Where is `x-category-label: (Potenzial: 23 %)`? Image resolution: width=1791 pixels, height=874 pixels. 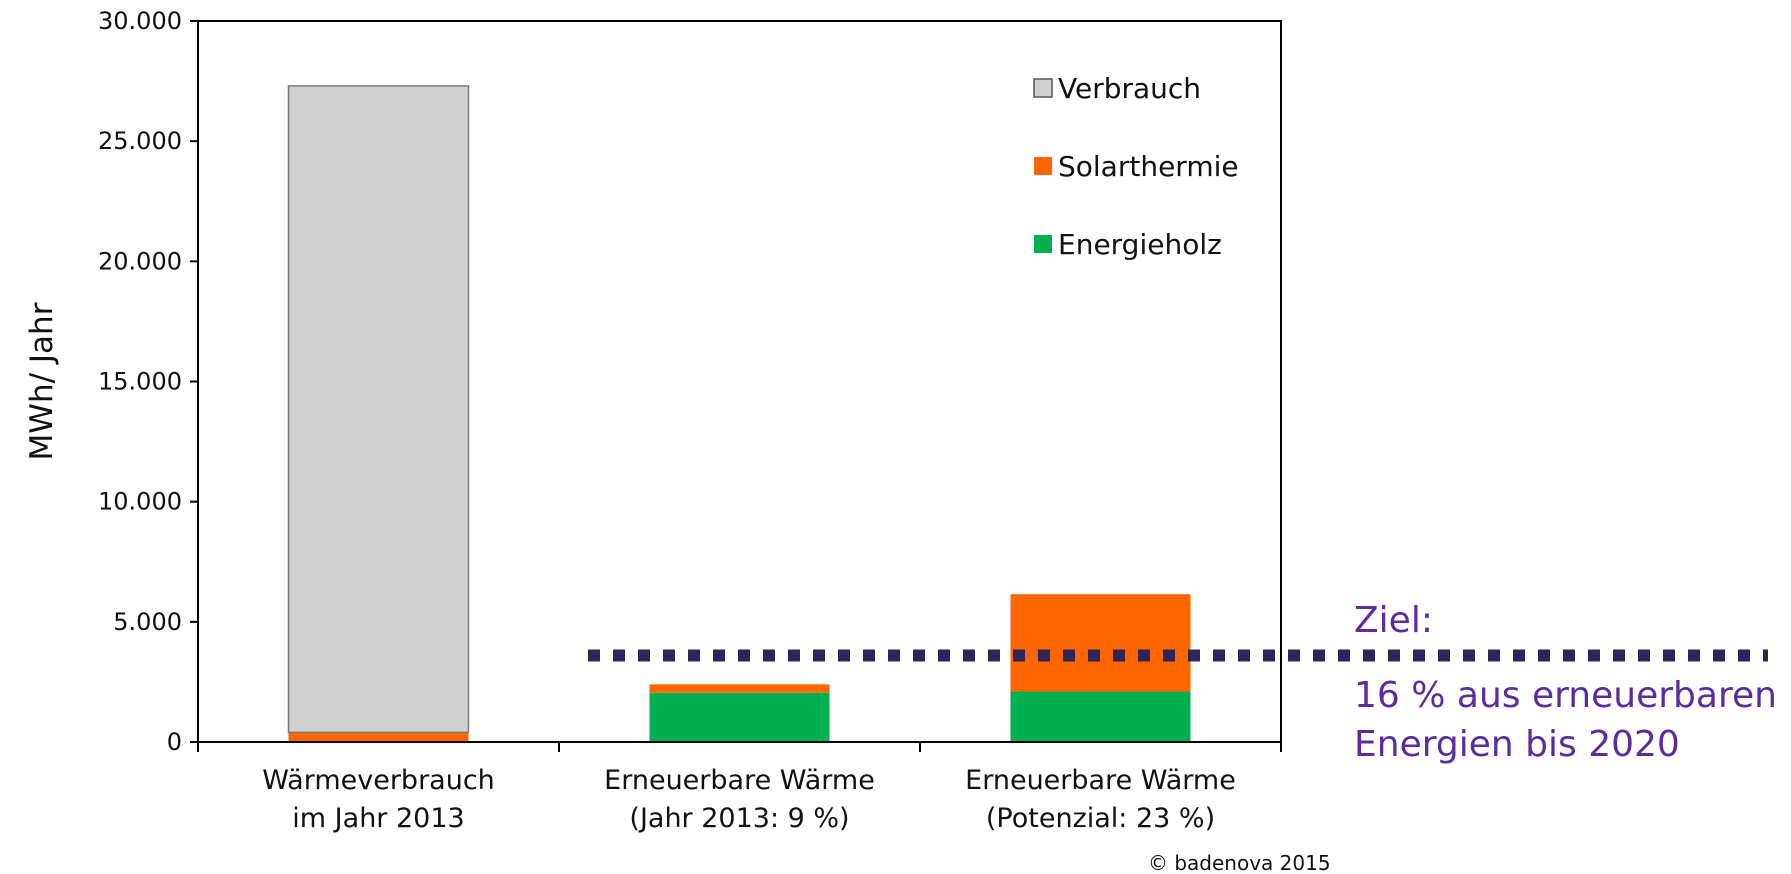
x-category-label: (Potenzial: 23 %) is located at coordinates (1100, 818).